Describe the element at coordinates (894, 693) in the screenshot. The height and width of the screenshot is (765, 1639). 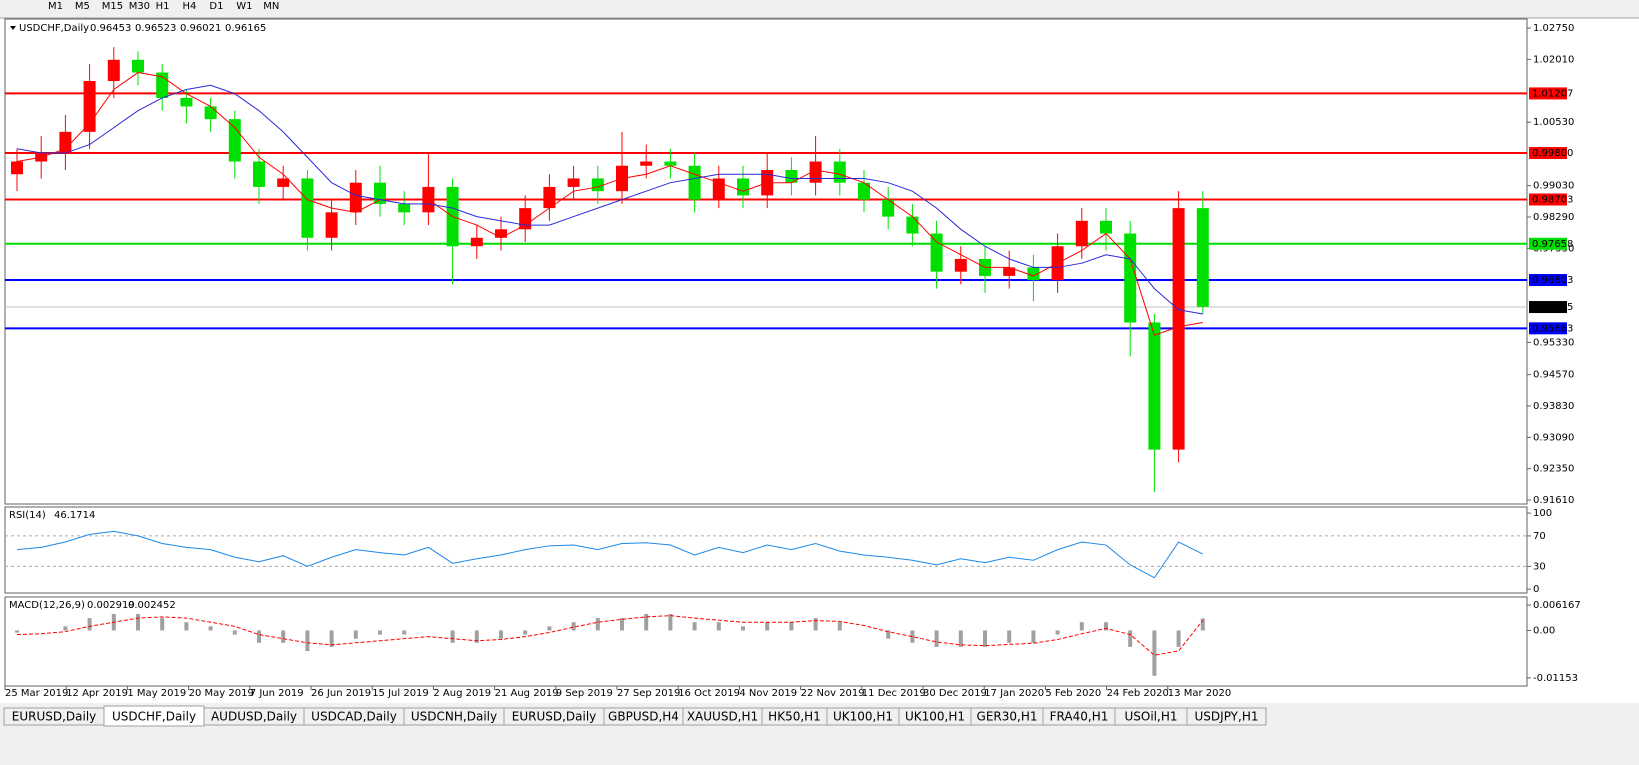
I see `x-tick-label: 11 Dec 2019` at that location.